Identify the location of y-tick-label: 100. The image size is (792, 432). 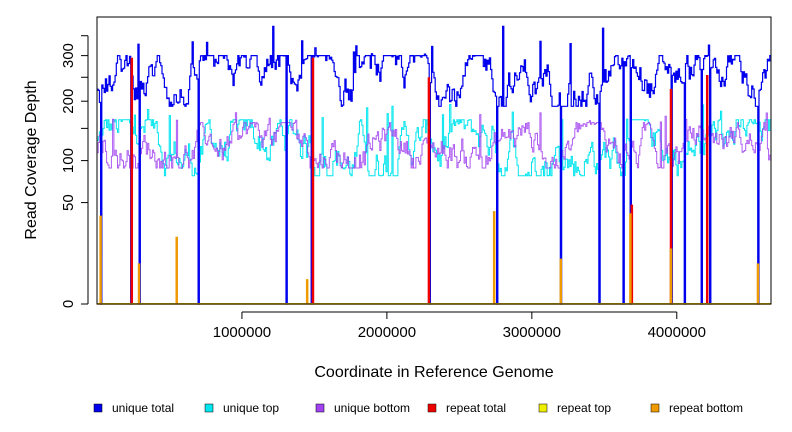
(68, 160).